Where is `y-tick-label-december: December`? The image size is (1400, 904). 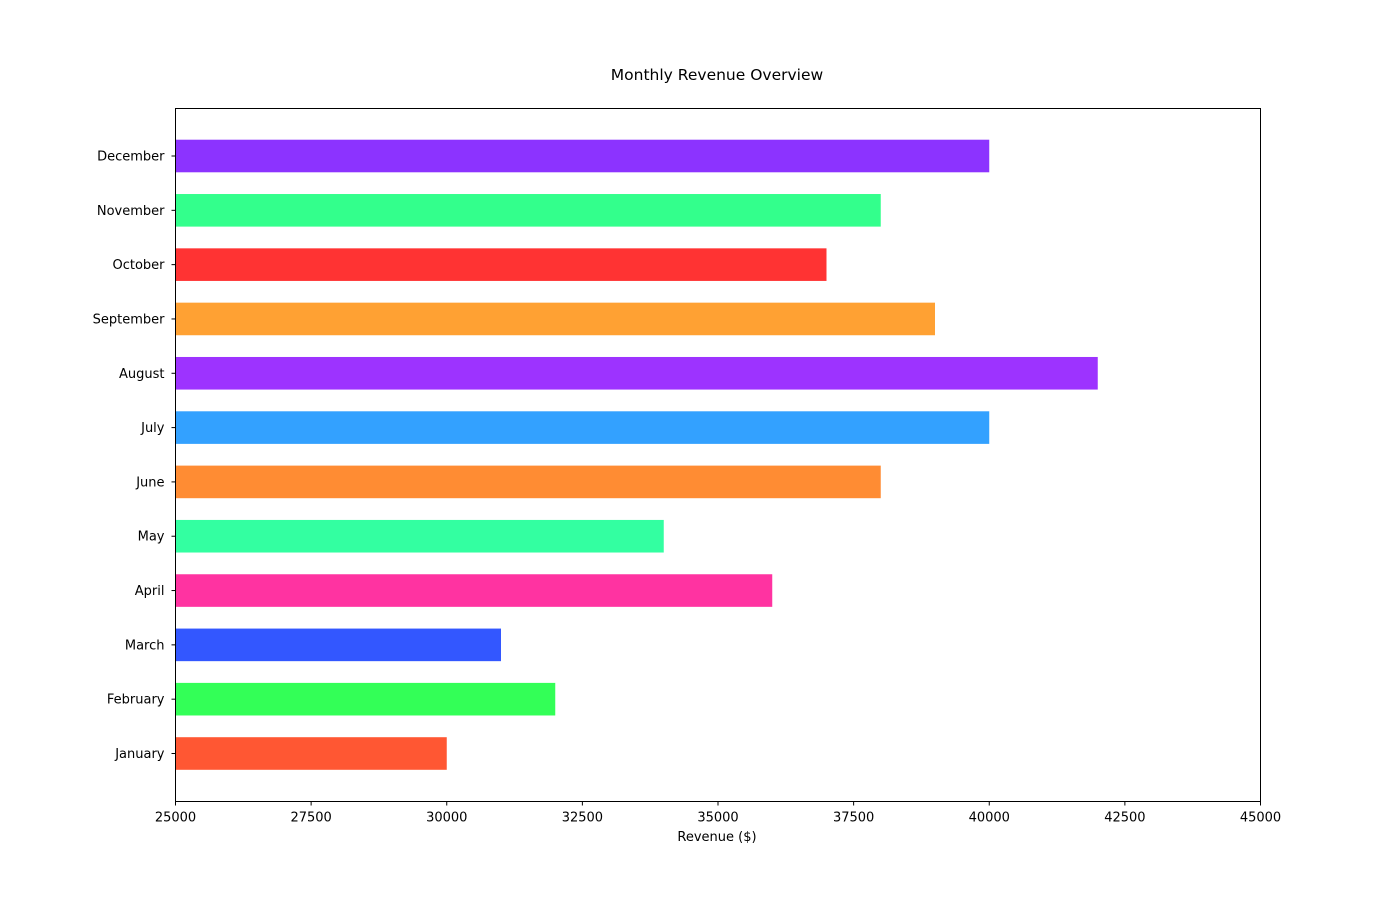 y-tick-label-december: December is located at coordinates (131, 157).